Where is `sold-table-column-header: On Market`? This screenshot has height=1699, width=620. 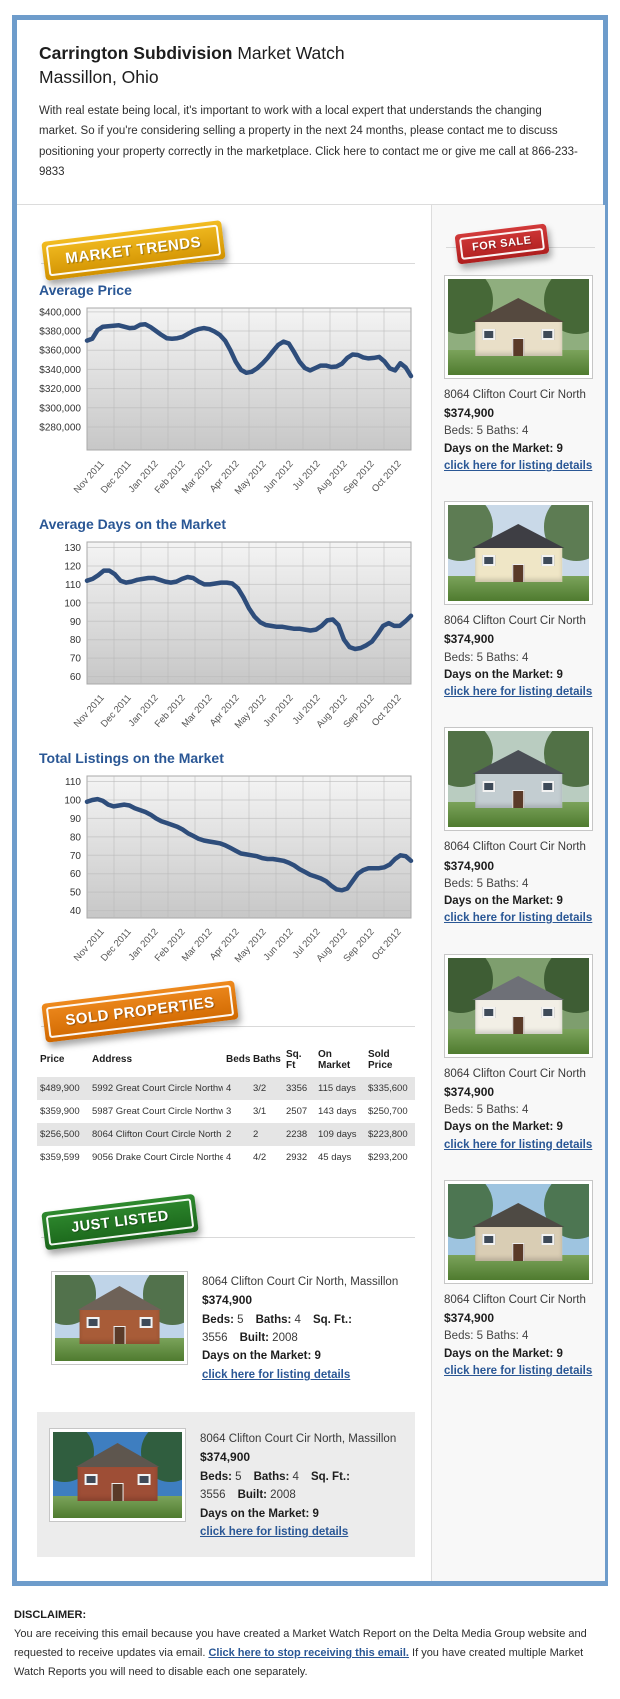 sold-table-column-header: On Market is located at coordinates (334, 1059).